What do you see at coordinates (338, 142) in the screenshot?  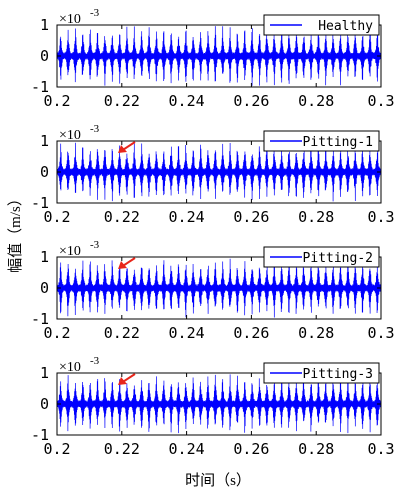 I see `legend-label: Pitting-1` at bounding box center [338, 142].